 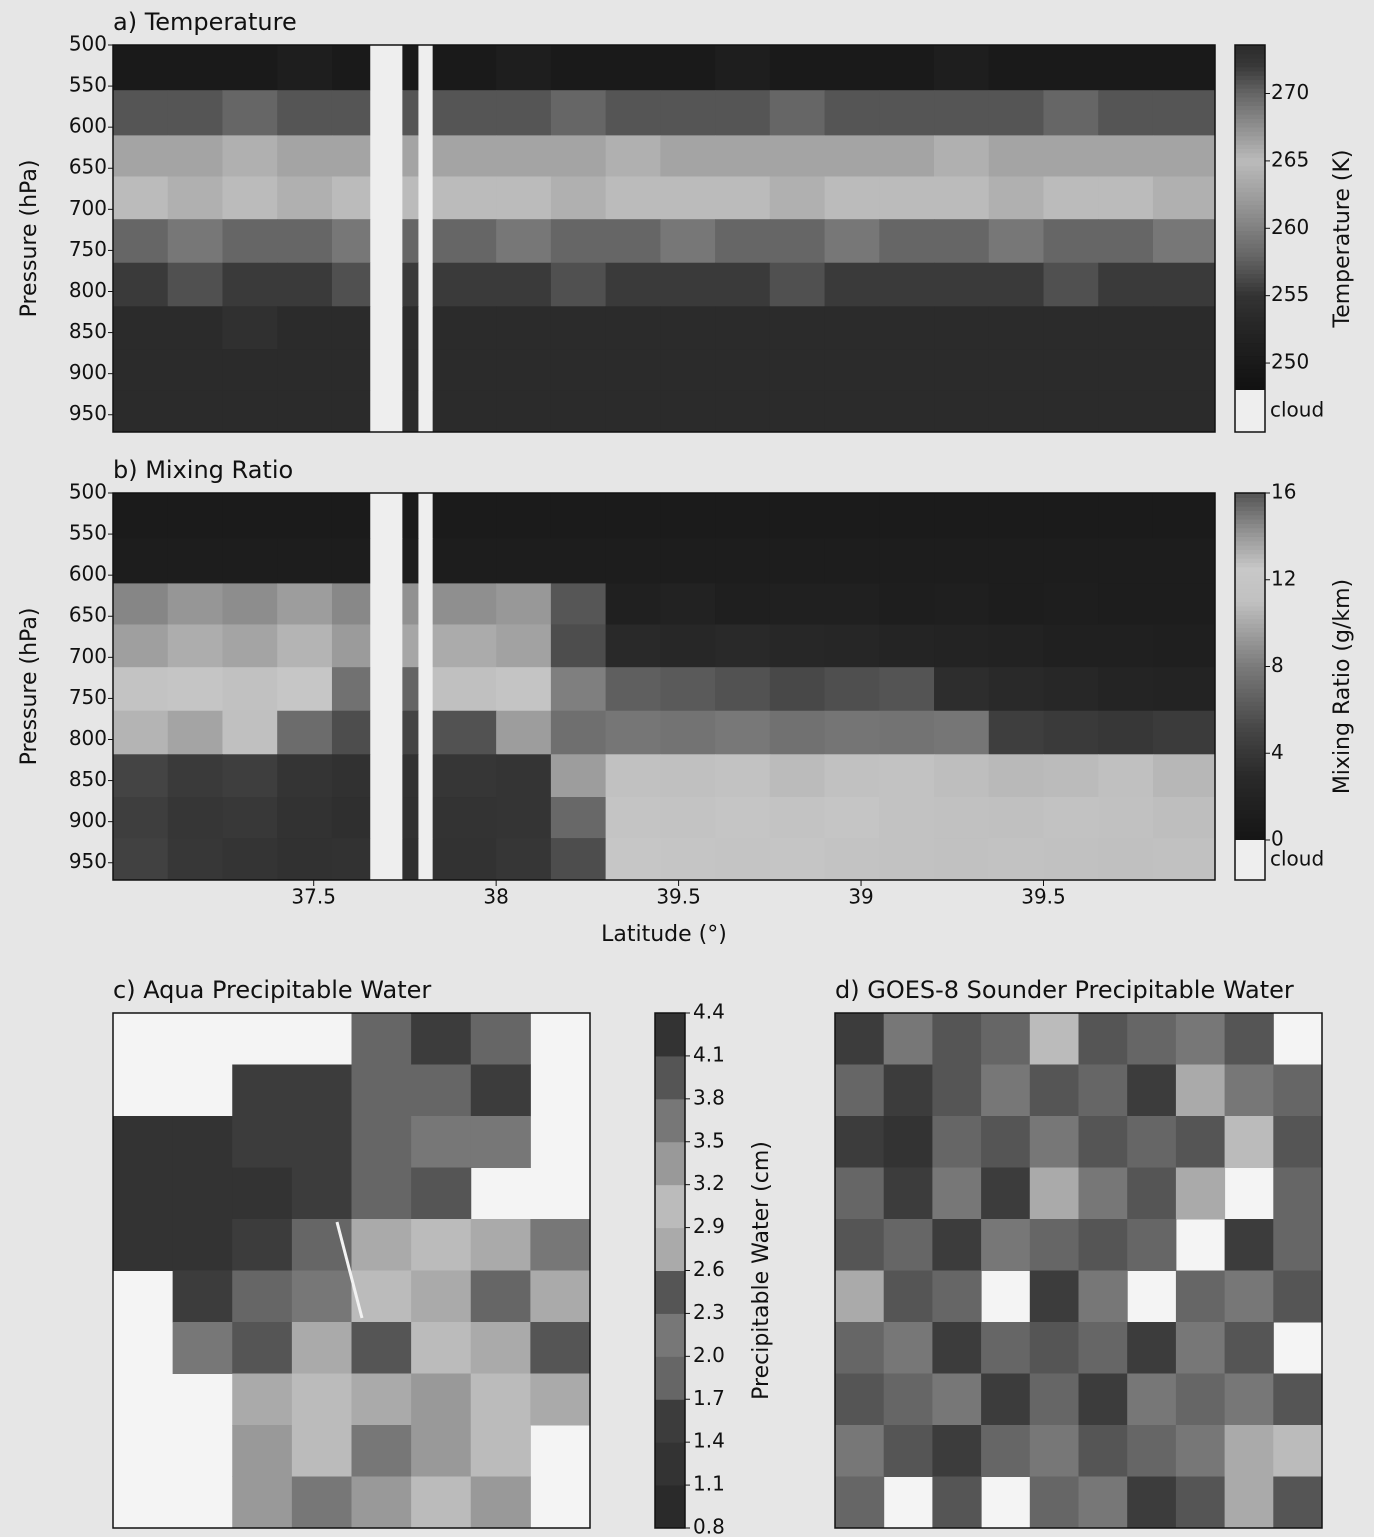 What do you see at coordinates (88, 413) in the screenshot?
I see `y-tick-label: 950` at bounding box center [88, 413].